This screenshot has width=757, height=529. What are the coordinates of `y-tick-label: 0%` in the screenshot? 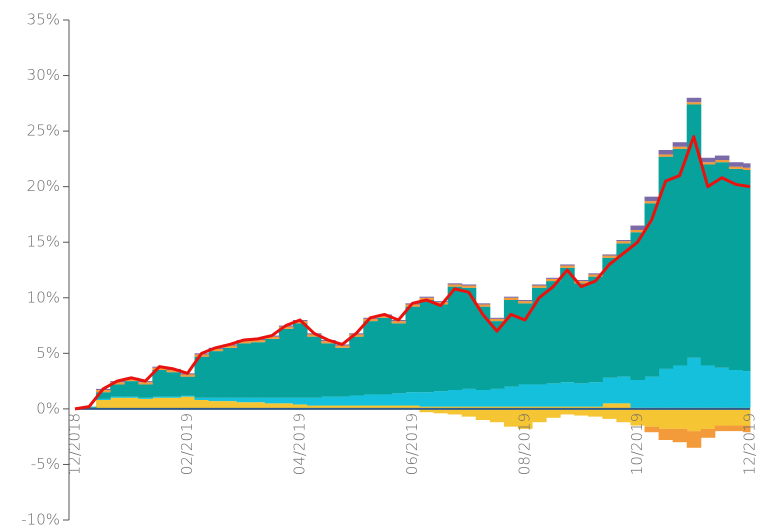 It's located at (48, 408).